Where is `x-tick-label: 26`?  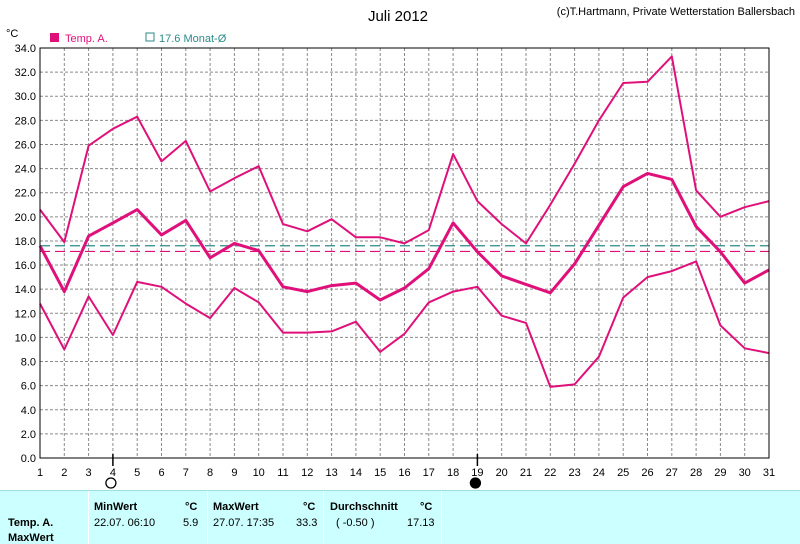
x-tick-label: 26 is located at coordinates (647, 473).